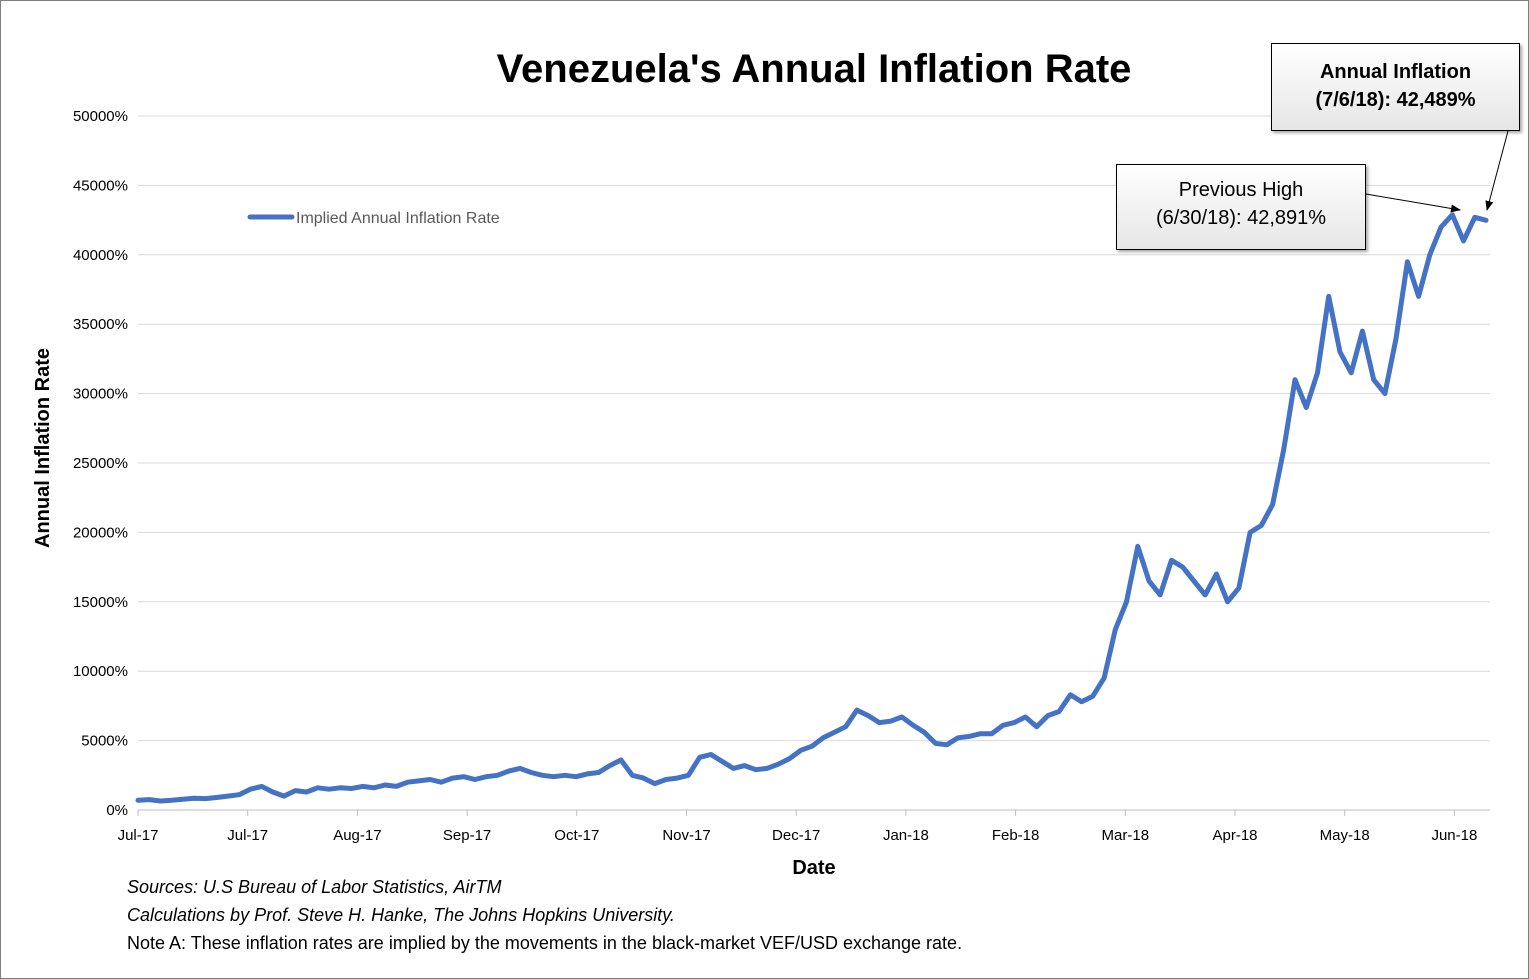 The height and width of the screenshot is (979, 1529). What do you see at coordinates (1395, 100) in the screenshot?
I see `annotation-annual-inflation-line2: (7/6/18): 42,489%` at bounding box center [1395, 100].